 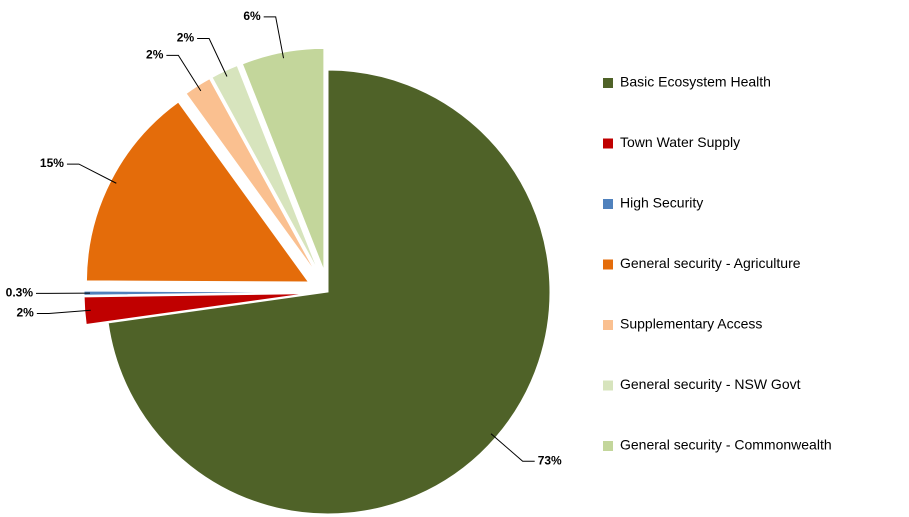 I want to click on legend-label: Supplementary Access, so click(x=691, y=324).